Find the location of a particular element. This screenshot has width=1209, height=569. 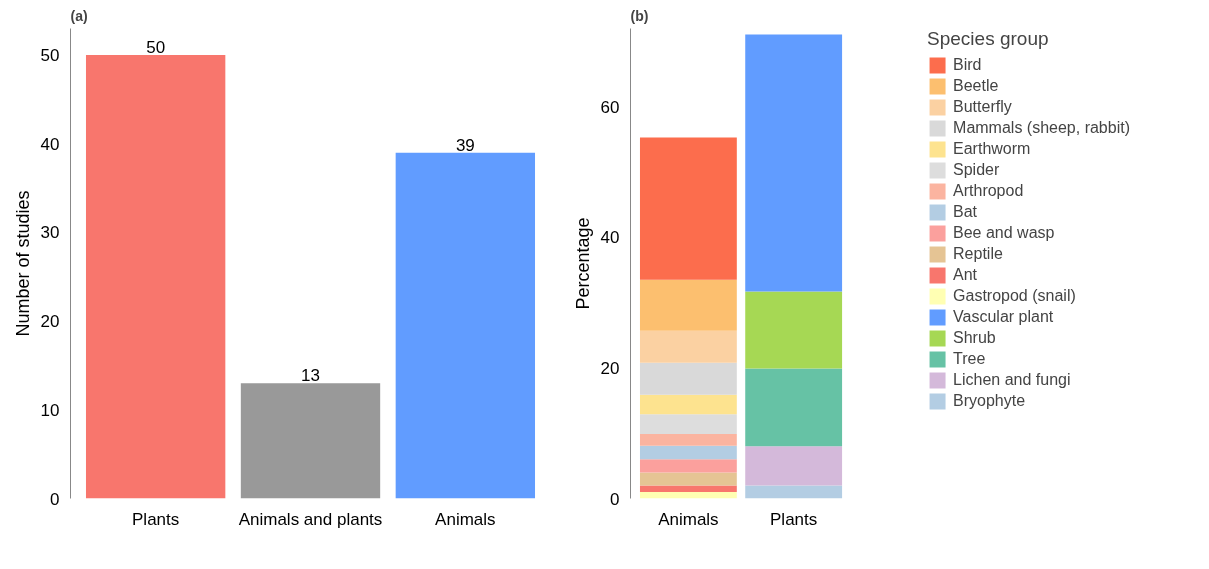

data-label: 39 is located at coordinates (465, 145).